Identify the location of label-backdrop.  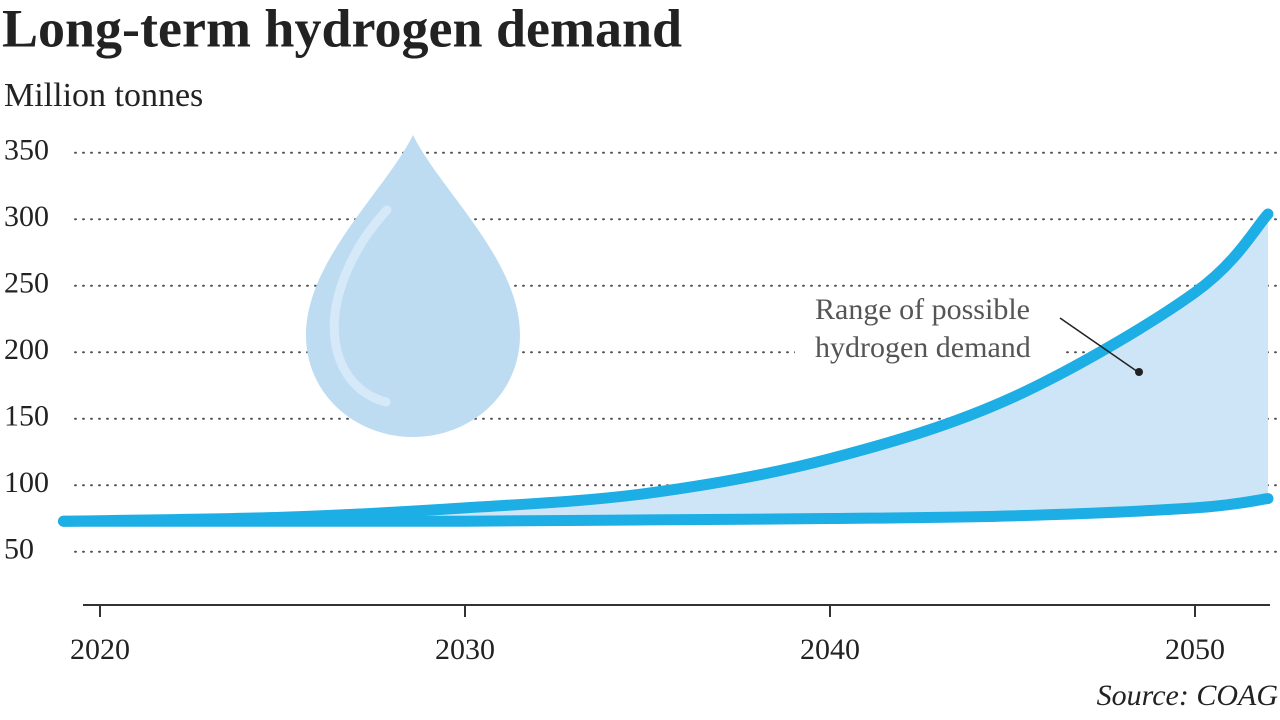
(929, 350).